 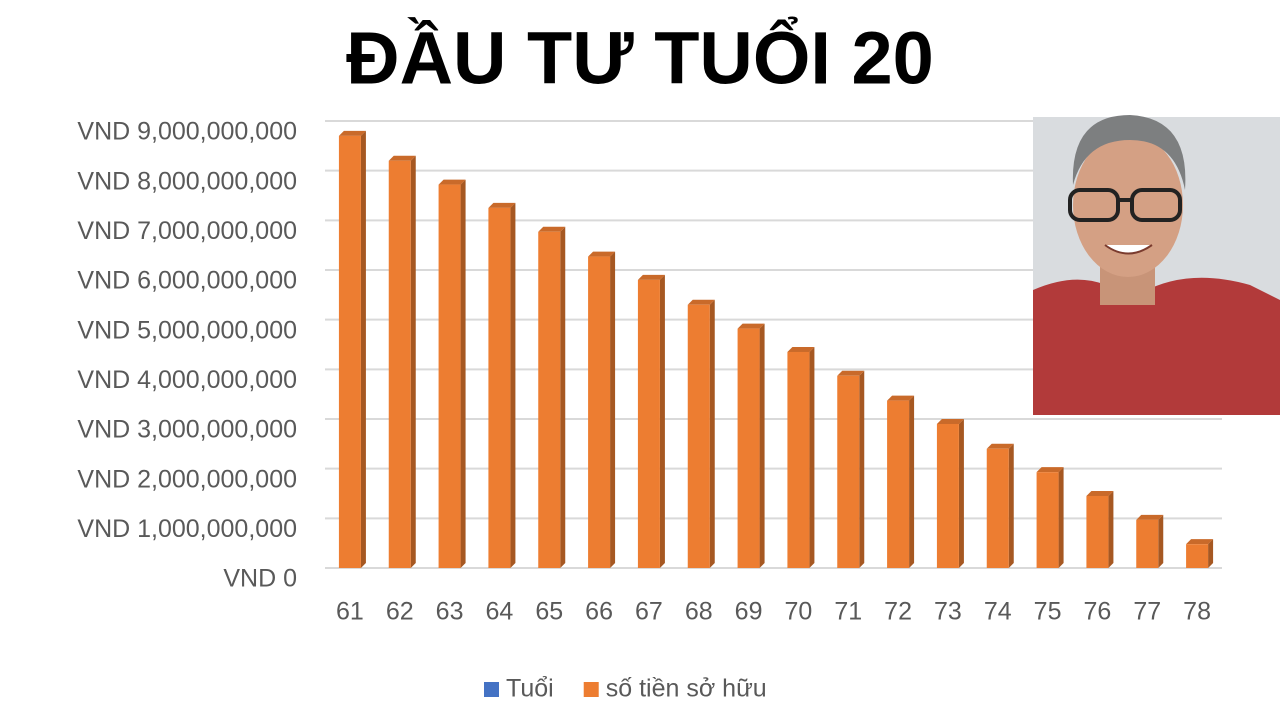 What do you see at coordinates (187, 529) in the screenshot?
I see `y-tick-label: VND 1,000,000,000` at bounding box center [187, 529].